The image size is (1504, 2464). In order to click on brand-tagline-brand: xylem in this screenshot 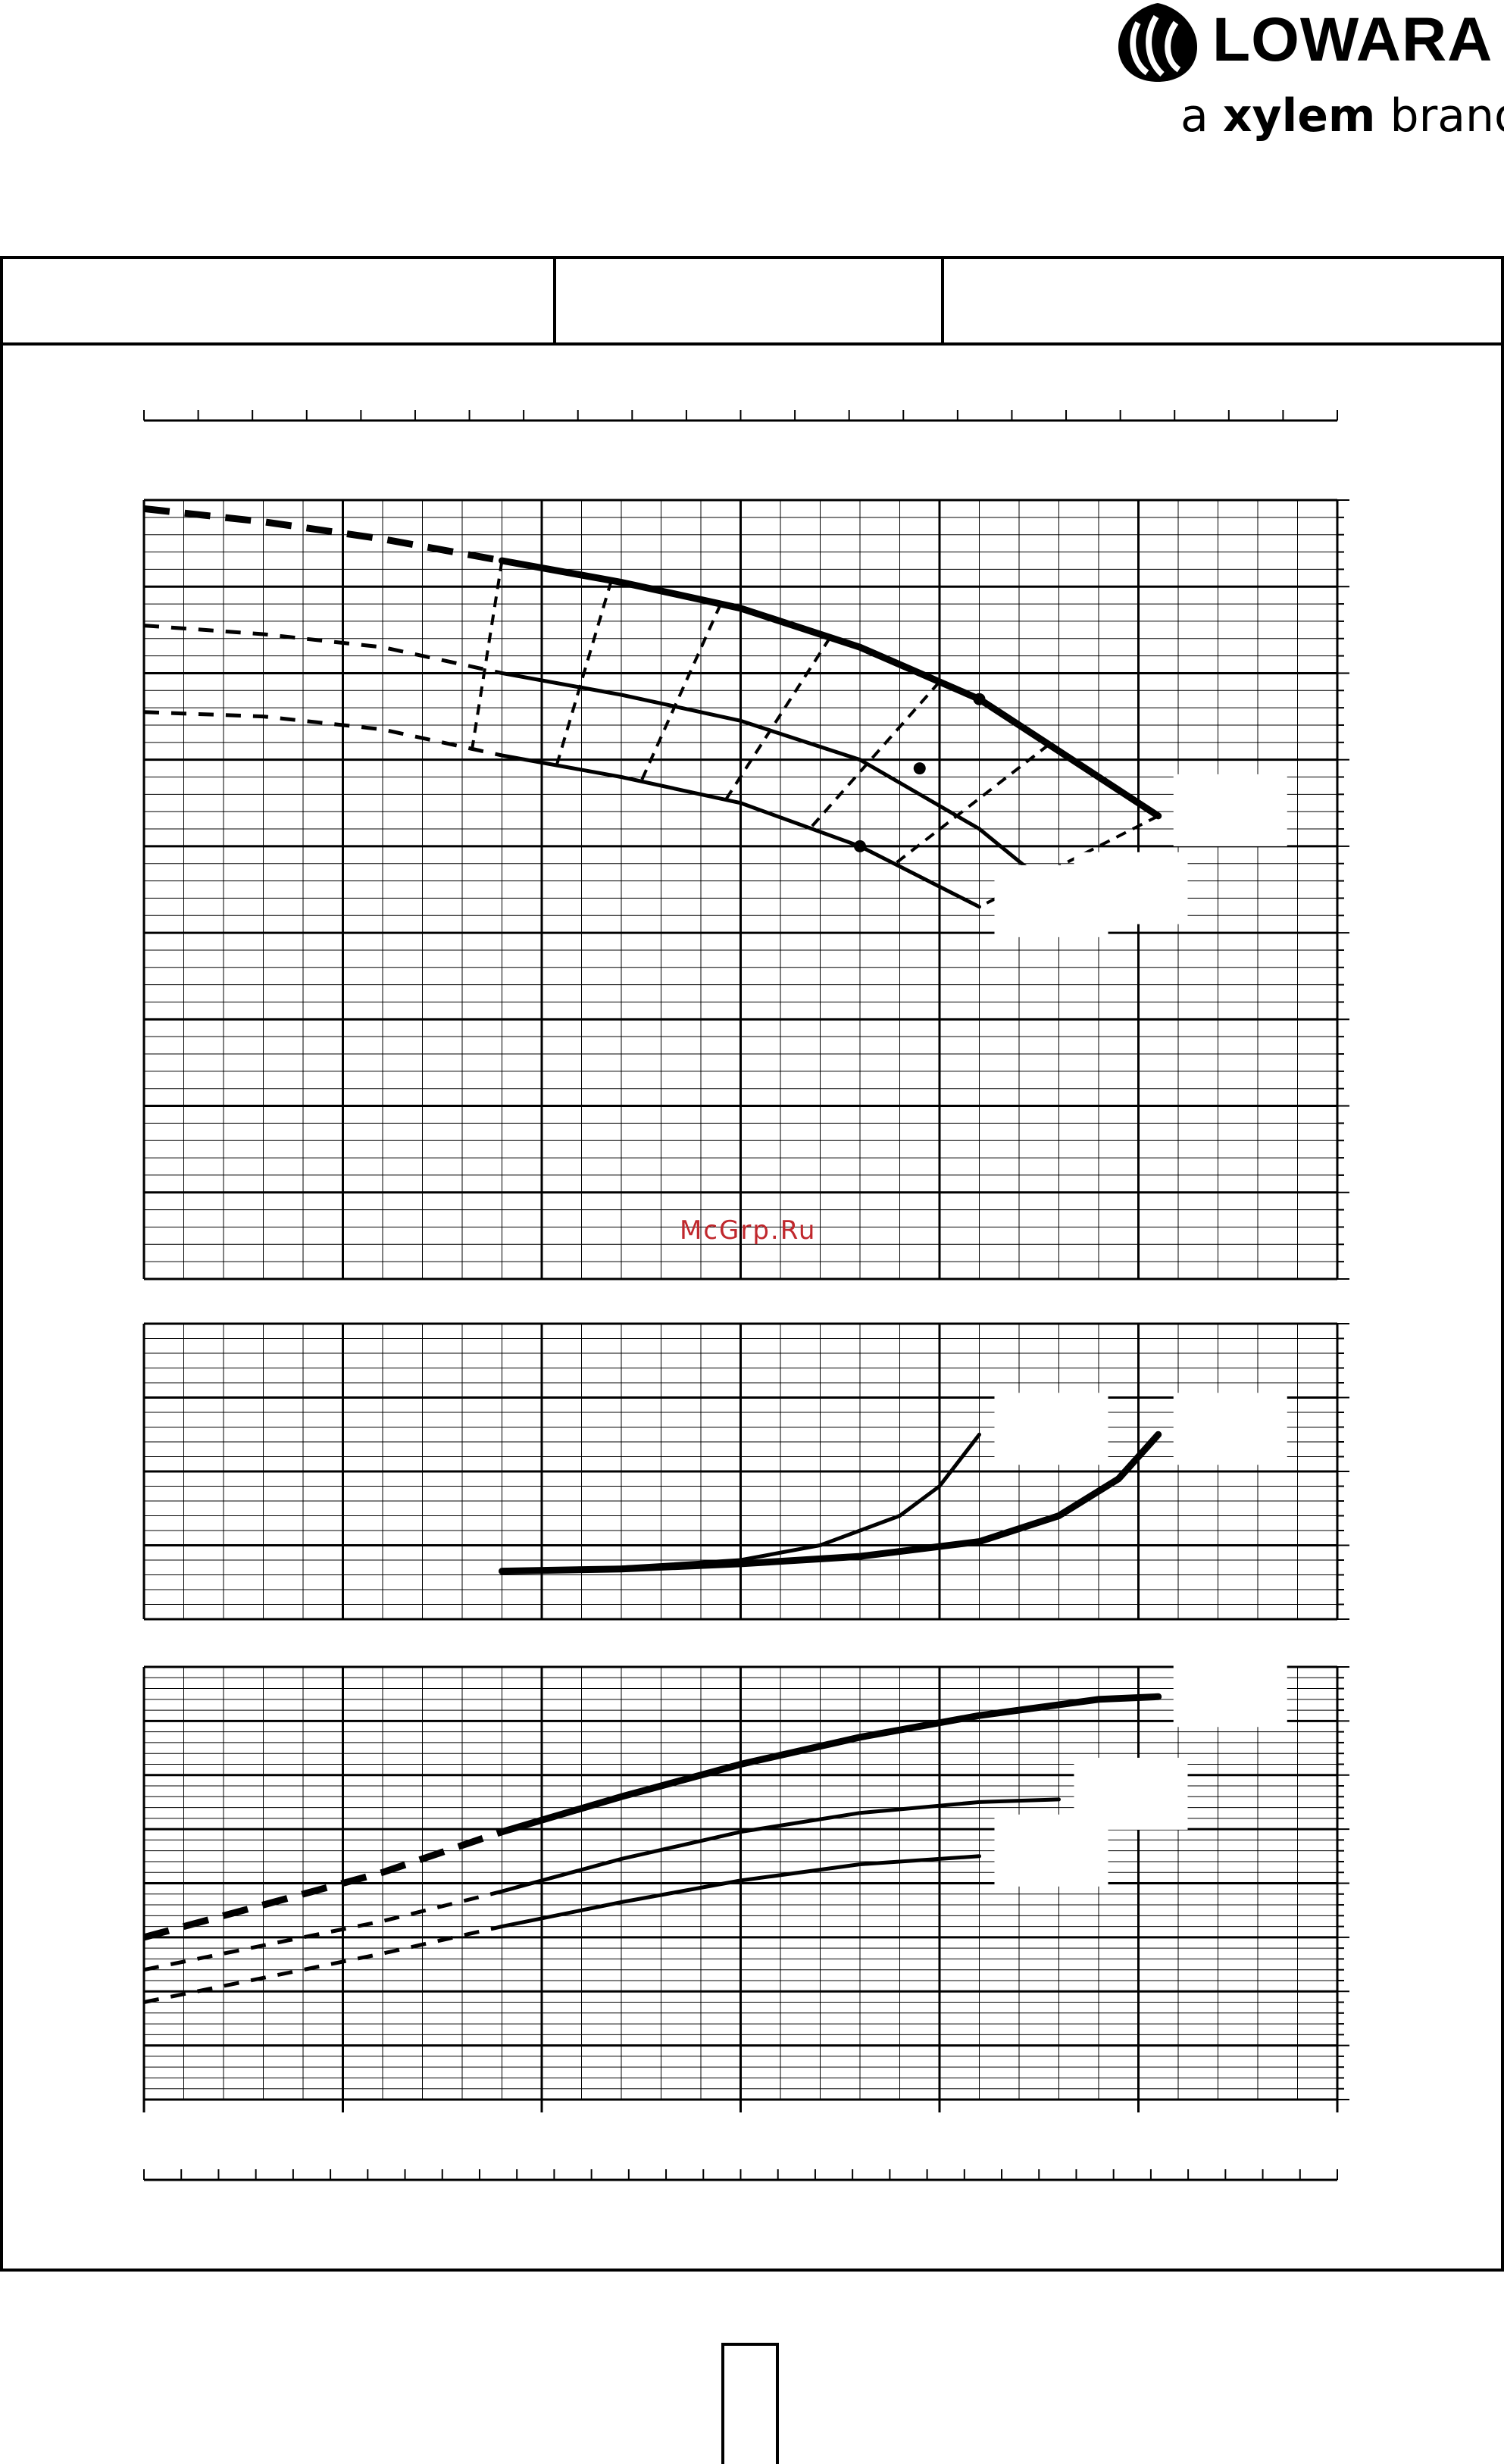, I will do `click(1299, 115)`.